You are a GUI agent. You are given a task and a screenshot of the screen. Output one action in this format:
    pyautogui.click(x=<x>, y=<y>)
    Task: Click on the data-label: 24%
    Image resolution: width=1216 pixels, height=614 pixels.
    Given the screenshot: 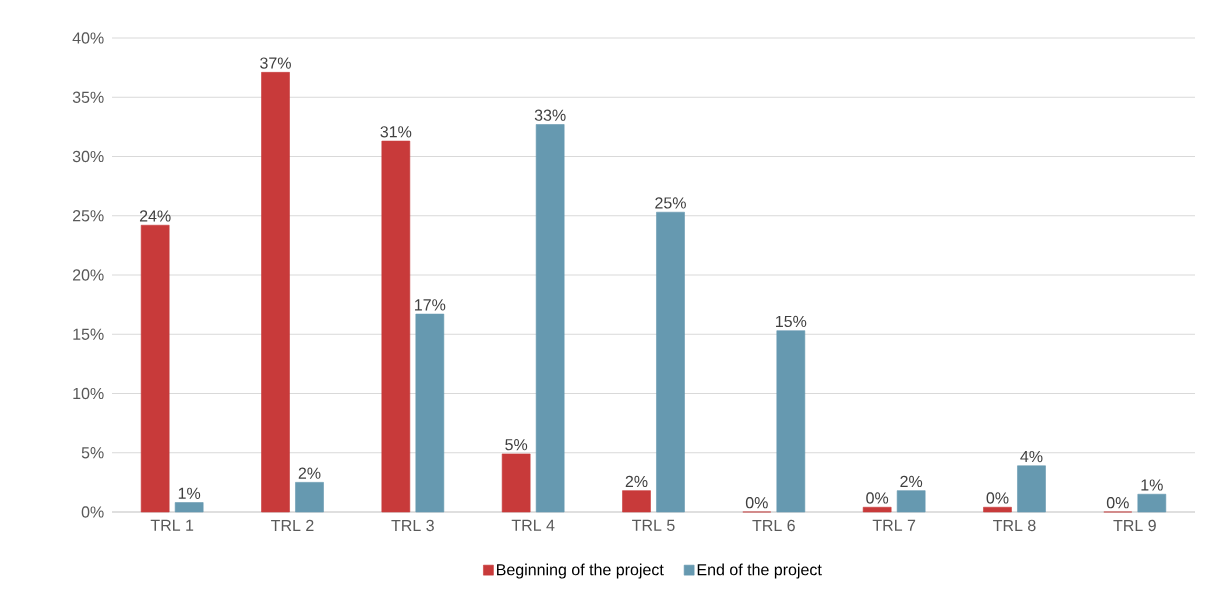 What is the action you would take?
    pyautogui.click(x=155, y=216)
    